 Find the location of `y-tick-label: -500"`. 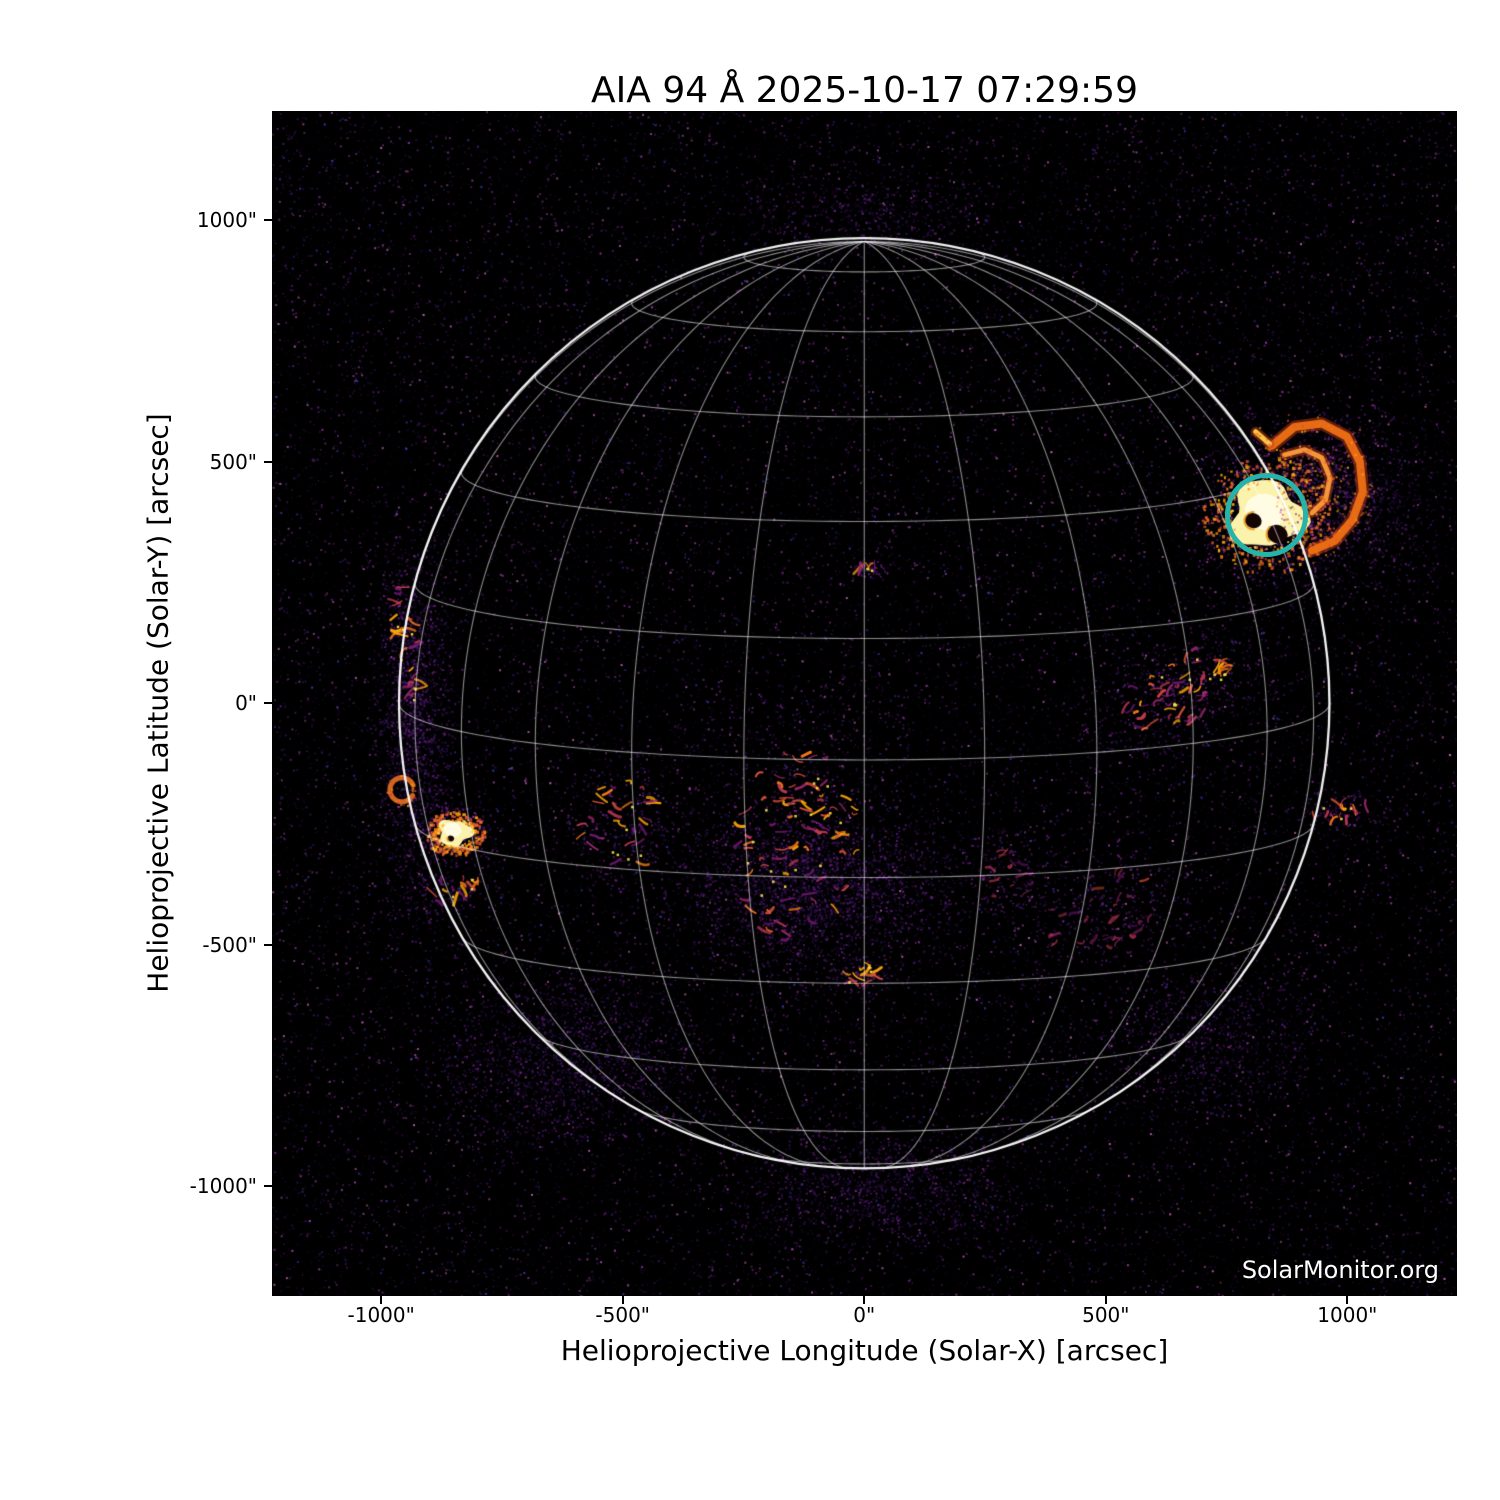

y-tick-label: -500" is located at coordinates (229, 944).